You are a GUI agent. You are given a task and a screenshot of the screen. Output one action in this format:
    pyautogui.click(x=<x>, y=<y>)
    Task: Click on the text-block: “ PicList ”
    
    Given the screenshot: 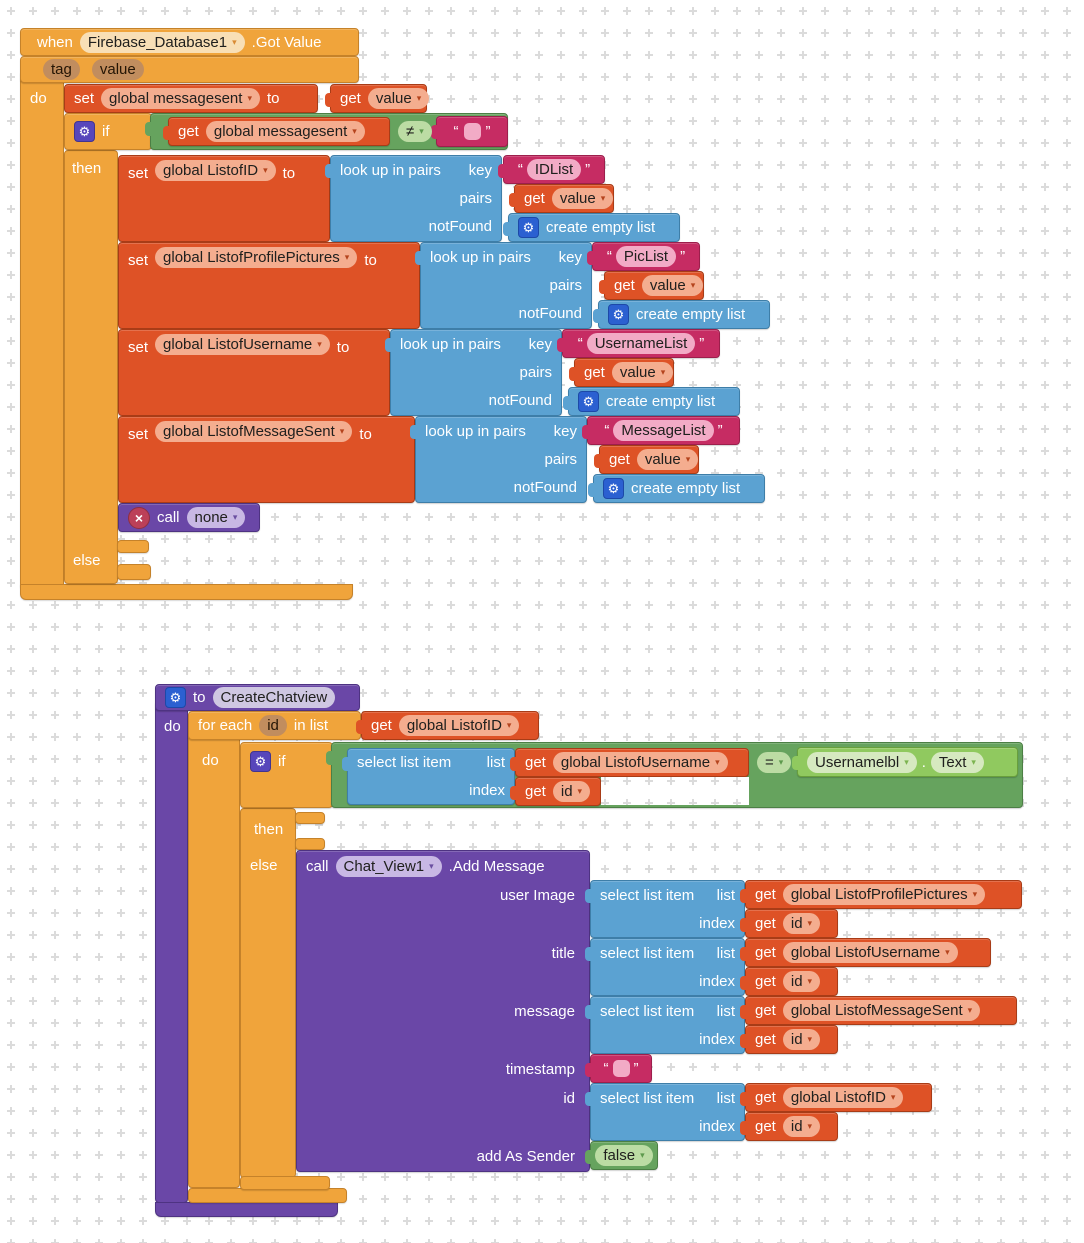 What is the action you would take?
    pyautogui.click(x=643, y=256)
    